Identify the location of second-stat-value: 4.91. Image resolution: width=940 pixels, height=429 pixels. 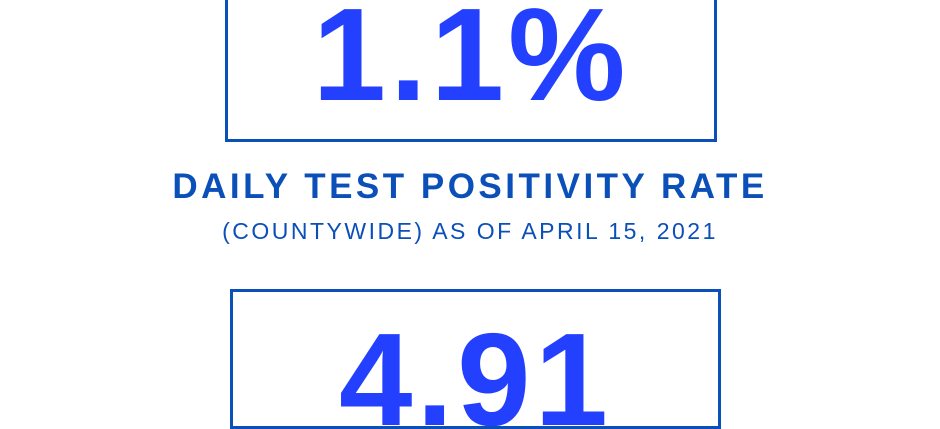
(475, 367).